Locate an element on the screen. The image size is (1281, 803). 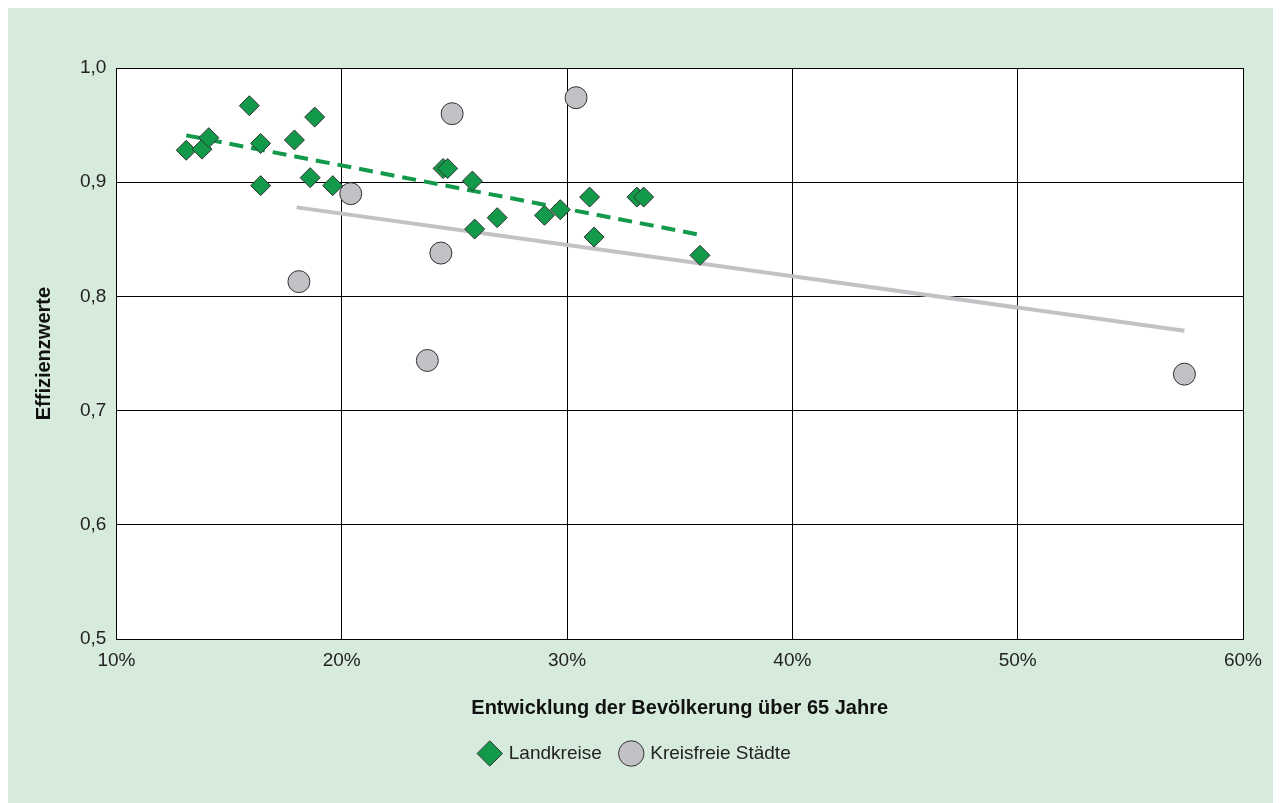
y-tick-label: 0,8 is located at coordinates (93, 295).